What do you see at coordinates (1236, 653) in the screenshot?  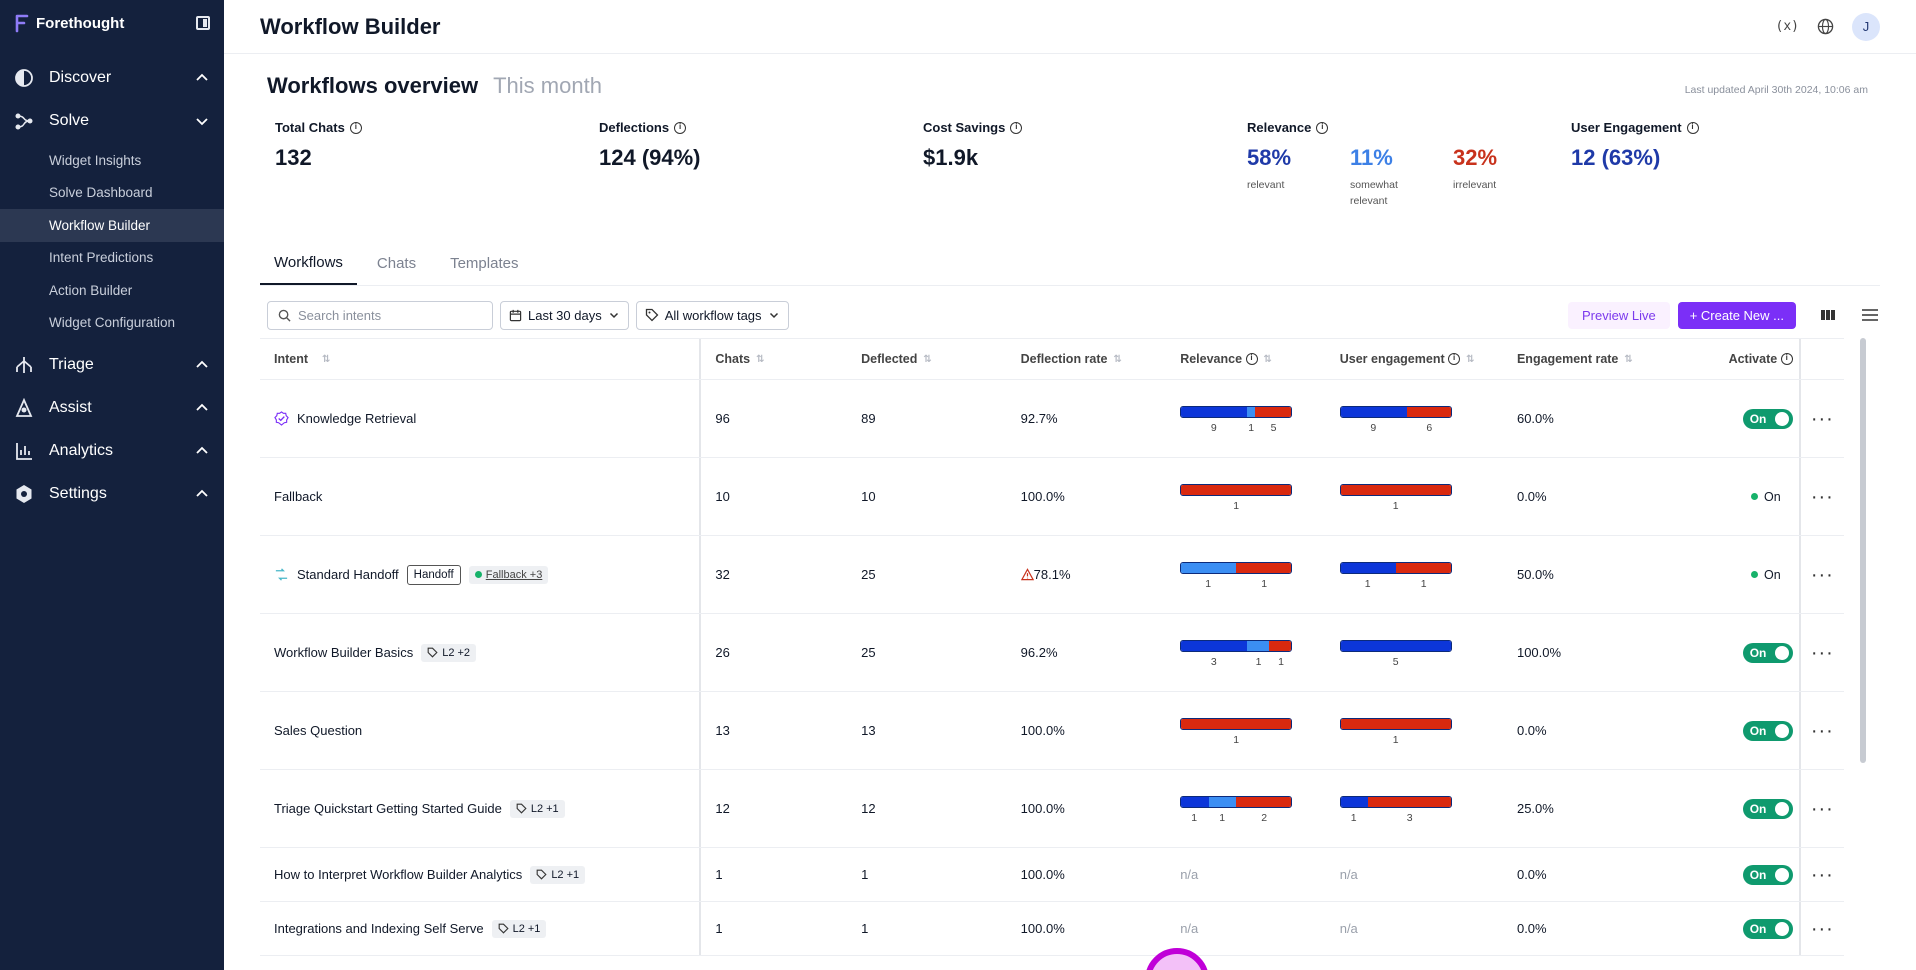 I see `relevance-bar: 3 1 1` at bounding box center [1236, 653].